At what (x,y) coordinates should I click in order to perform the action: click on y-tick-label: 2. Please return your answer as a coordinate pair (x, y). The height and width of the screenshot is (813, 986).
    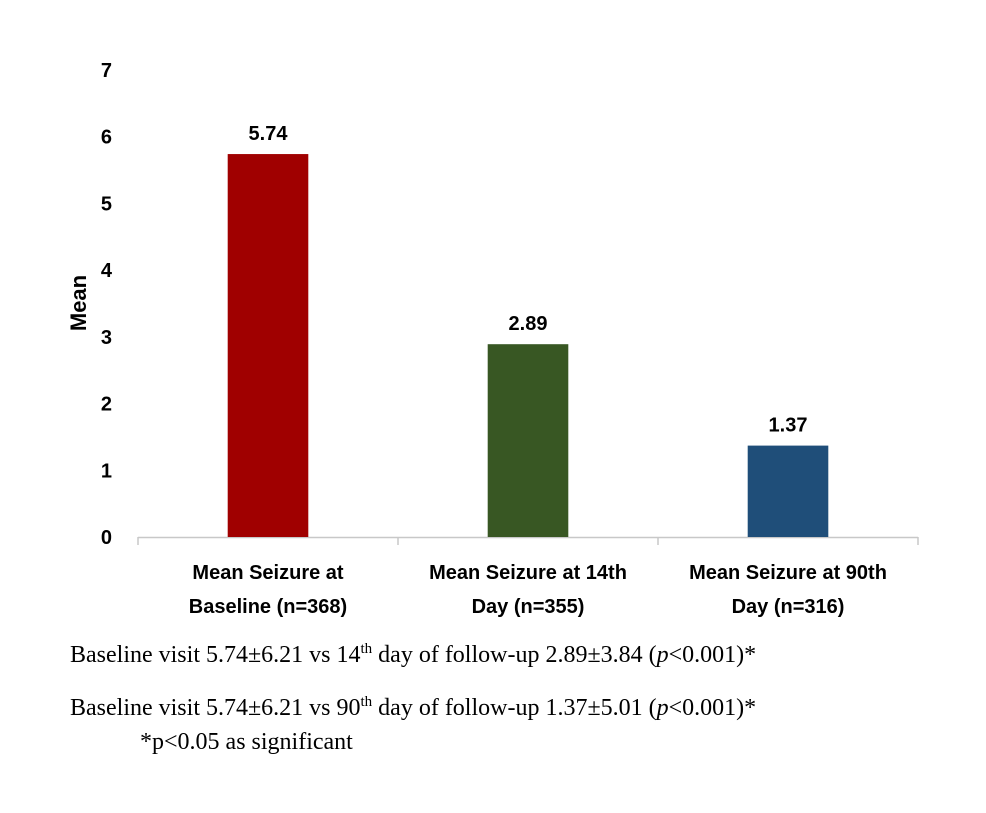
    Looking at the image, I should click on (106, 405).